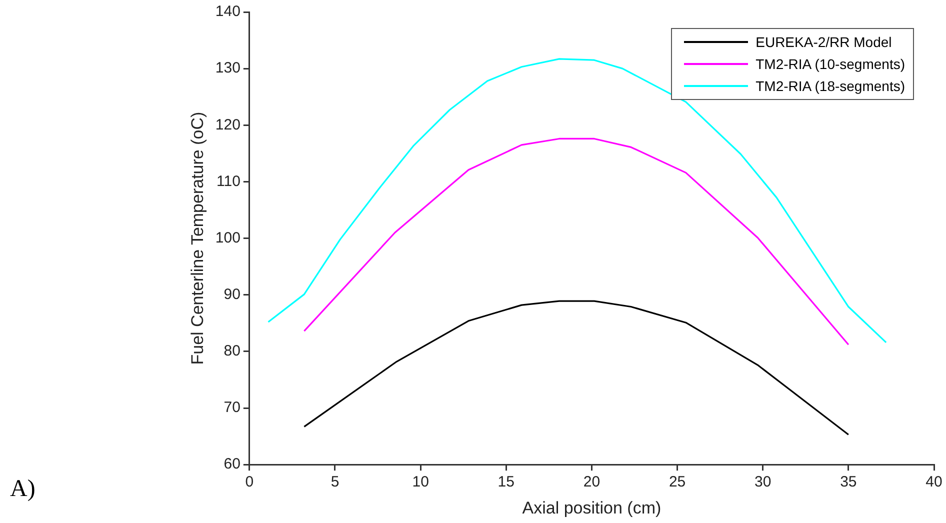  What do you see at coordinates (506, 482) in the screenshot?
I see `x-tick-label: 15` at bounding box center [506, 482].